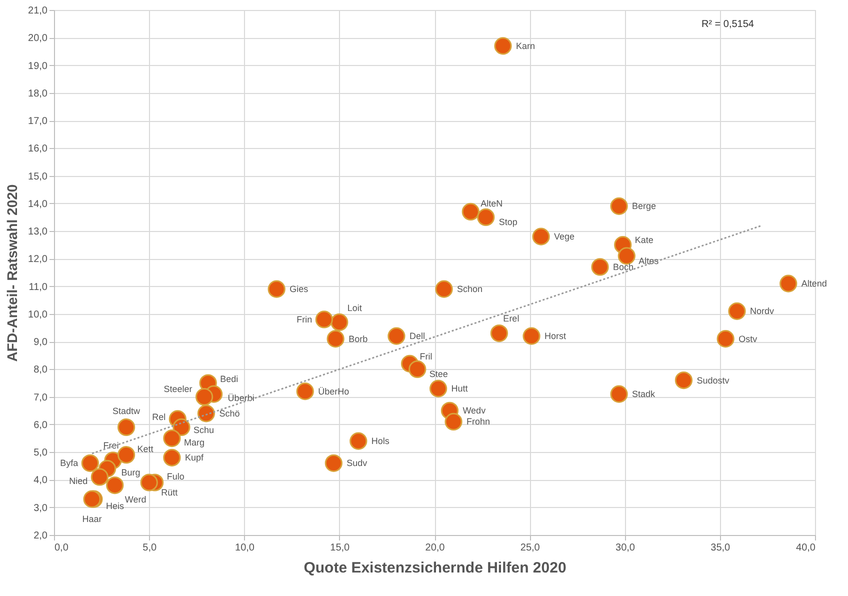  What do you see at coordinates (175, 477) in the screenshot?
I see `data-label: Fulo` at bounding box center [175, 477].